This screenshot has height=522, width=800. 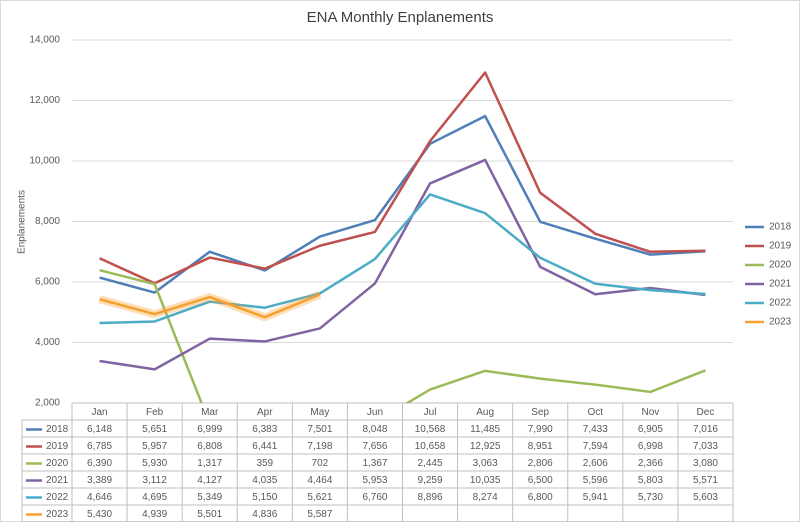 What do you see at coordinates (99, 412) in the screenshot?
I see `x-tick-label: Jan` at bounding box center [99, 412].